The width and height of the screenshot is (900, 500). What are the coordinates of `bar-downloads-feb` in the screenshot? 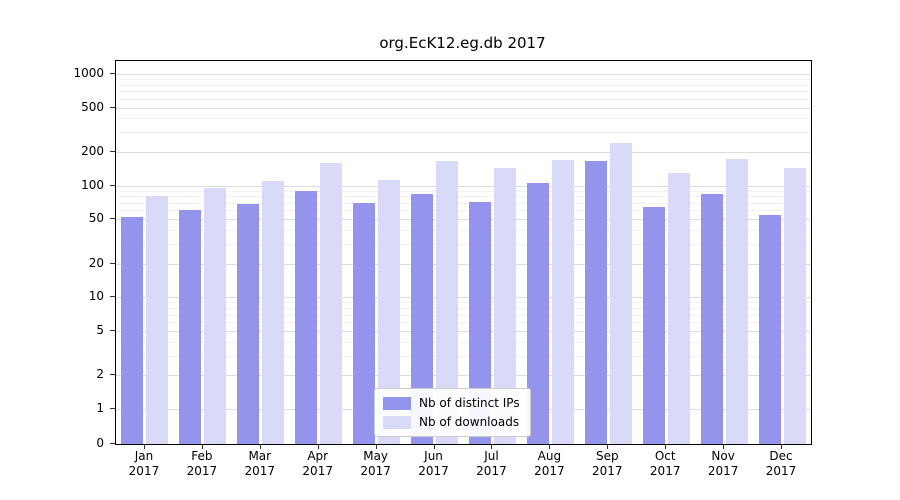 It's located at (215, 316).